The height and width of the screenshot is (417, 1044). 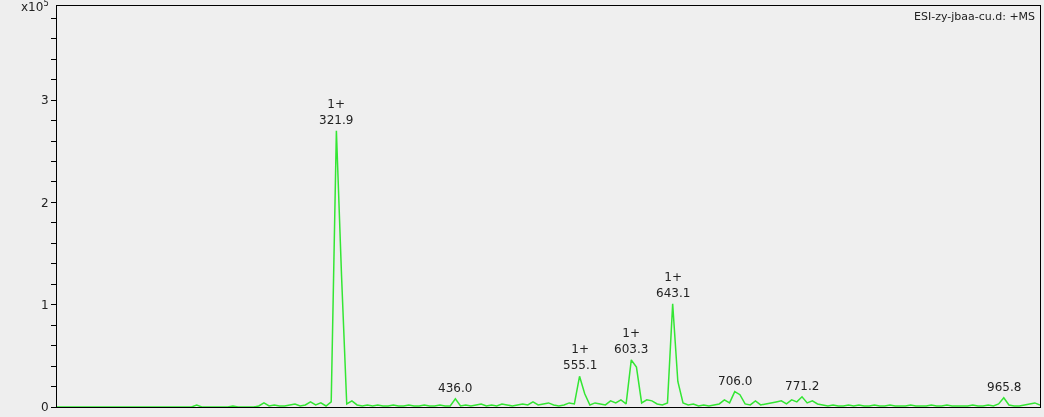 What do you see at coordinates (455, 388) in the screenshot?
I see `annotation: 436.0` at bounding box center [455, 388].